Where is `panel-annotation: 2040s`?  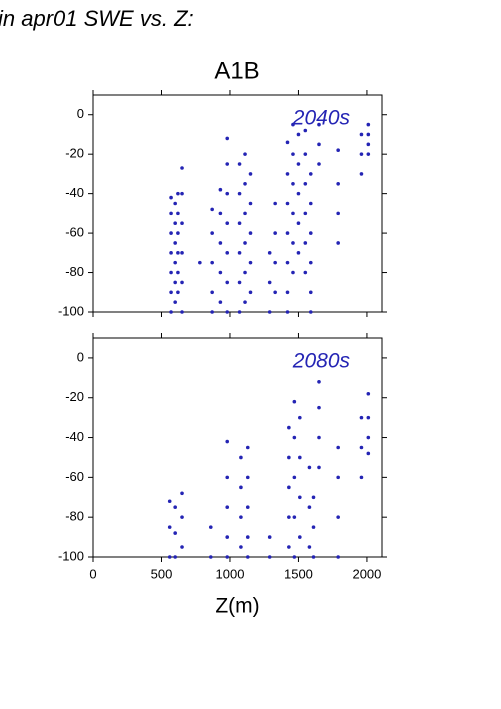 panel-annotation: 2040s is located at coordinates (321, 118).